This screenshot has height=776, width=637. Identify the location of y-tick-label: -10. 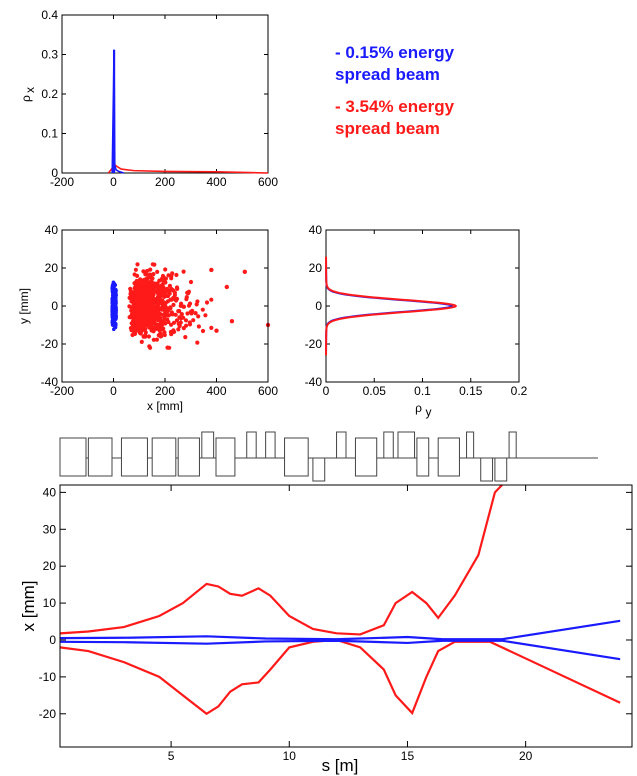
(48, 677).